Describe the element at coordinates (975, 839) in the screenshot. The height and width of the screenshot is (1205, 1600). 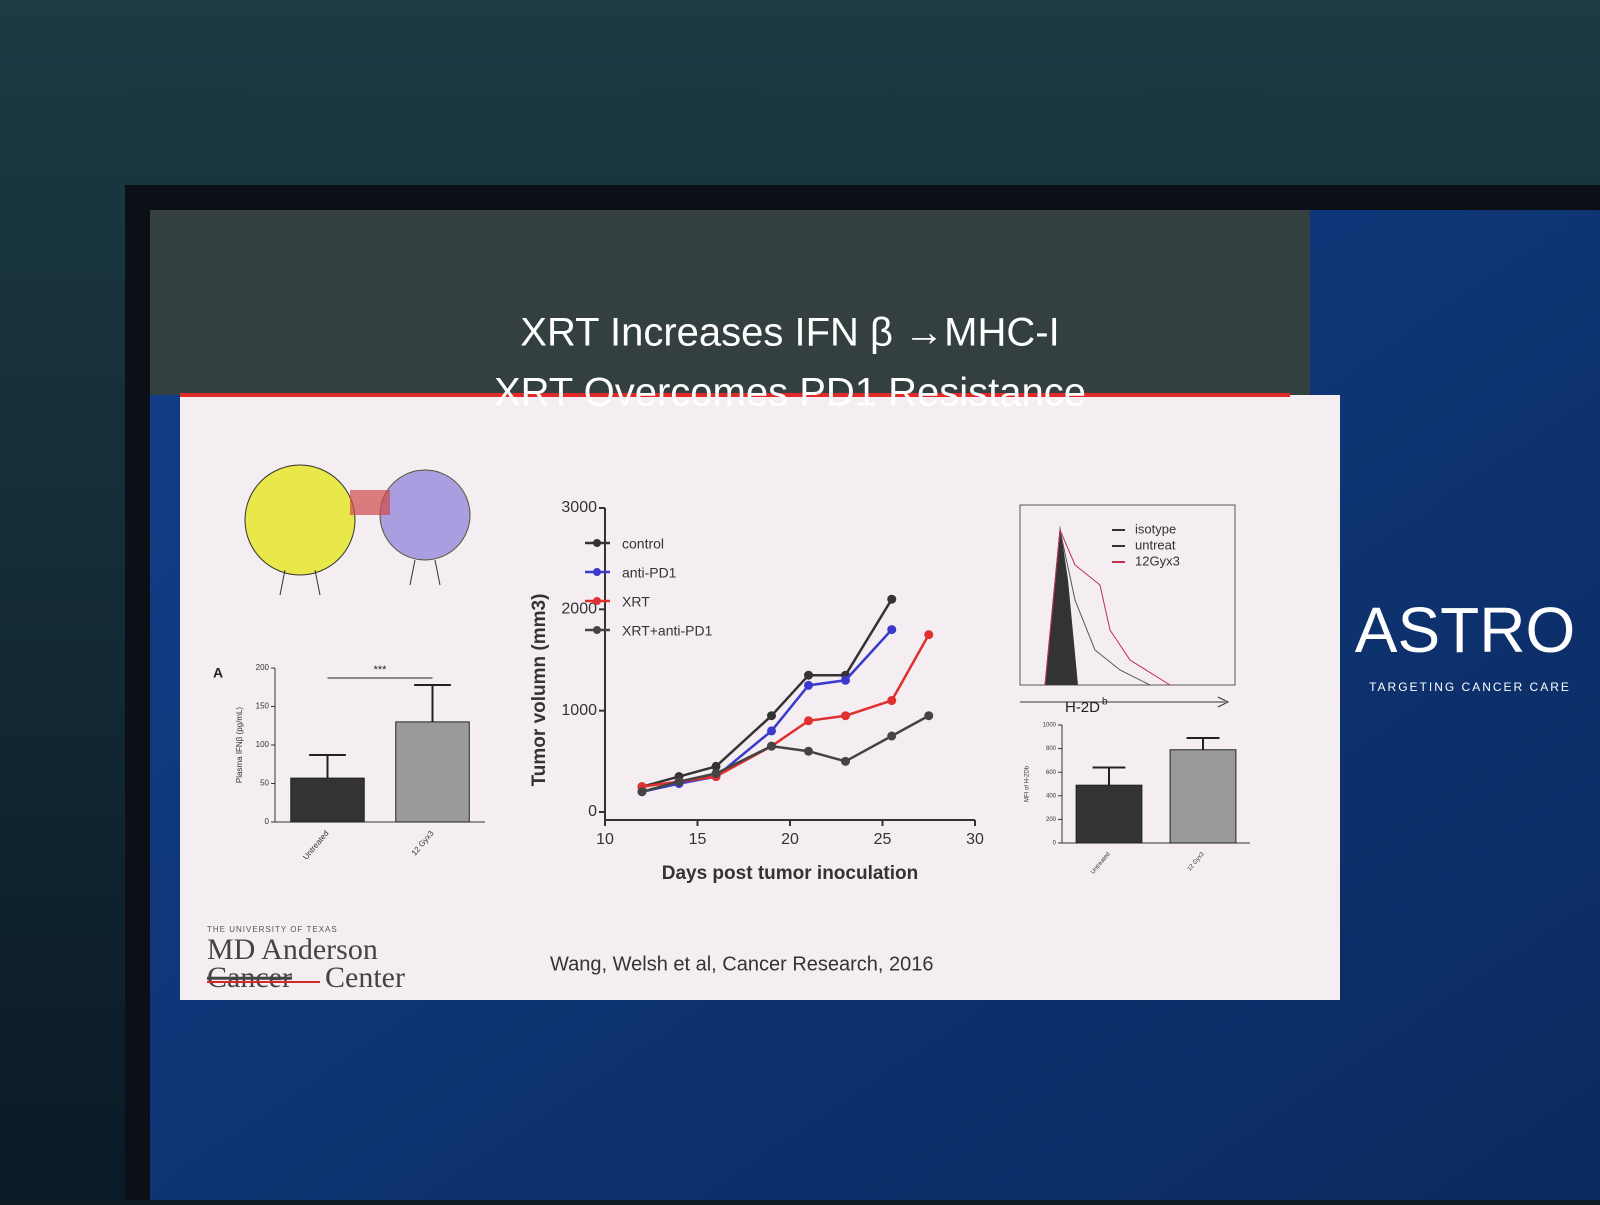
I see `x-tick-label: 30` at that location.